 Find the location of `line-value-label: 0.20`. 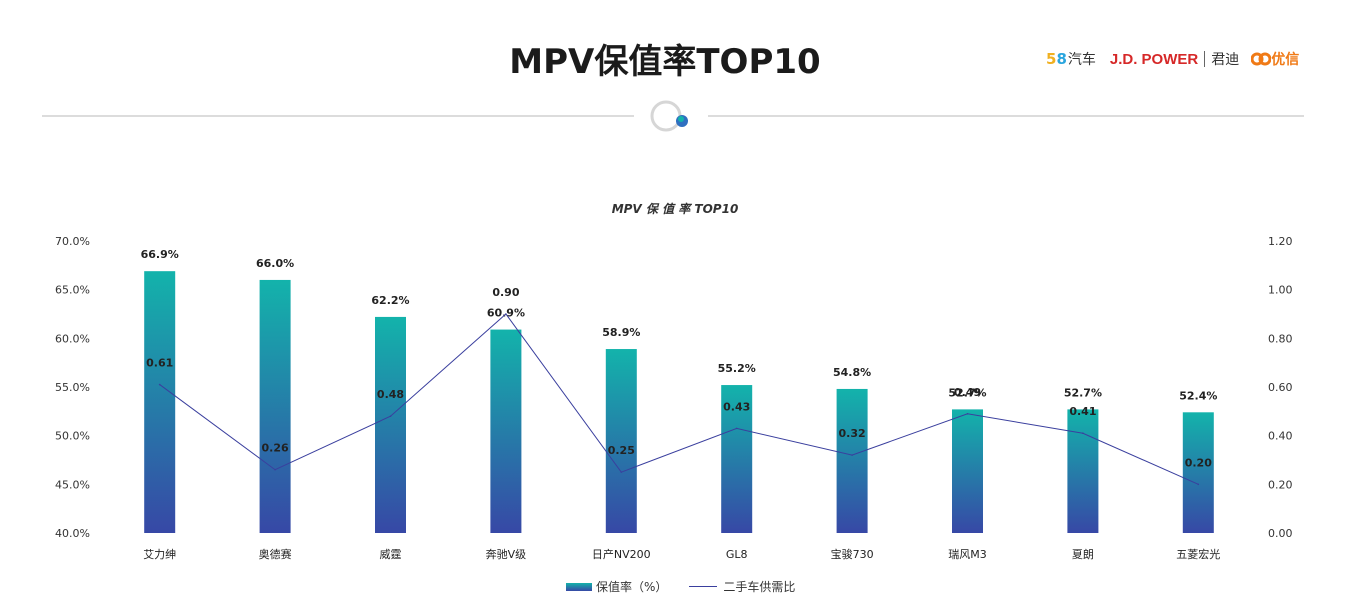

line-value-label: 0.20 is located at coordinates (1198, 462).